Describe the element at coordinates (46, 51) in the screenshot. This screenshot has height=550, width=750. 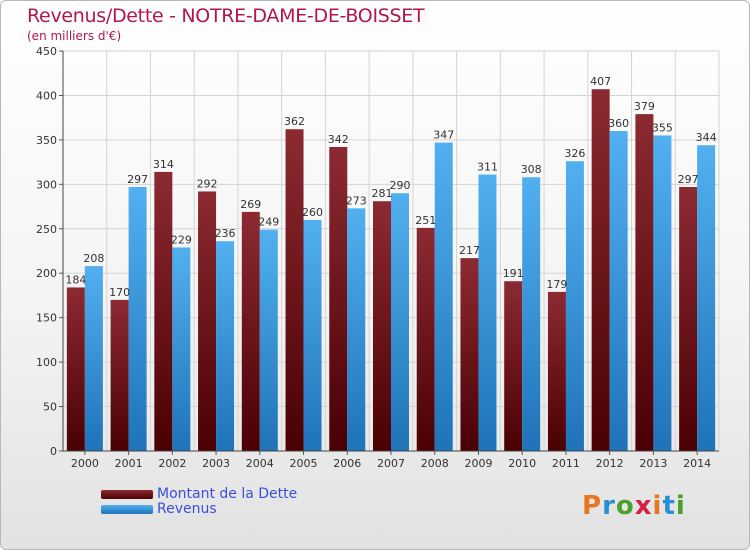
I see `y-tick-label: 450` at that location.